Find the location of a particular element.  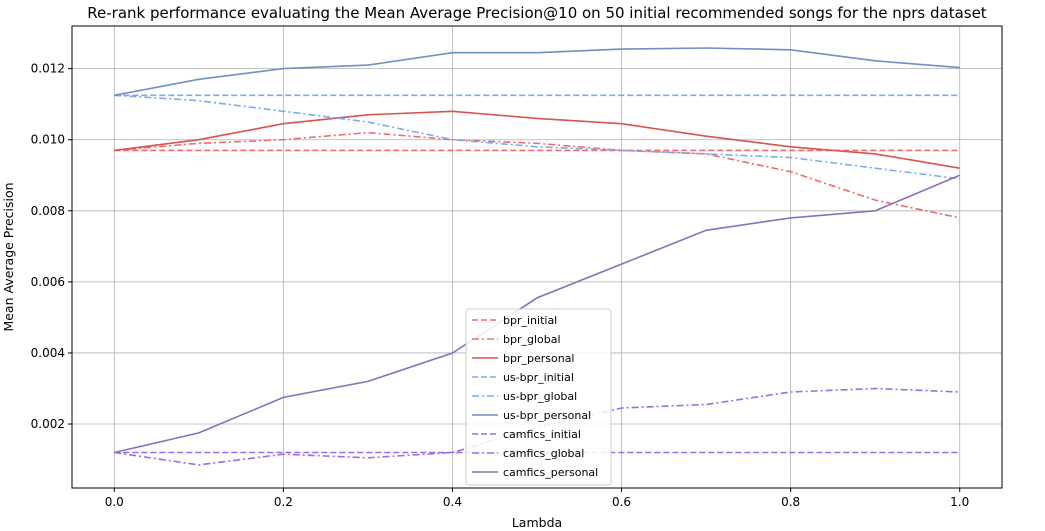

series-line-us-bpr_global is located at coordinates (537, 137).